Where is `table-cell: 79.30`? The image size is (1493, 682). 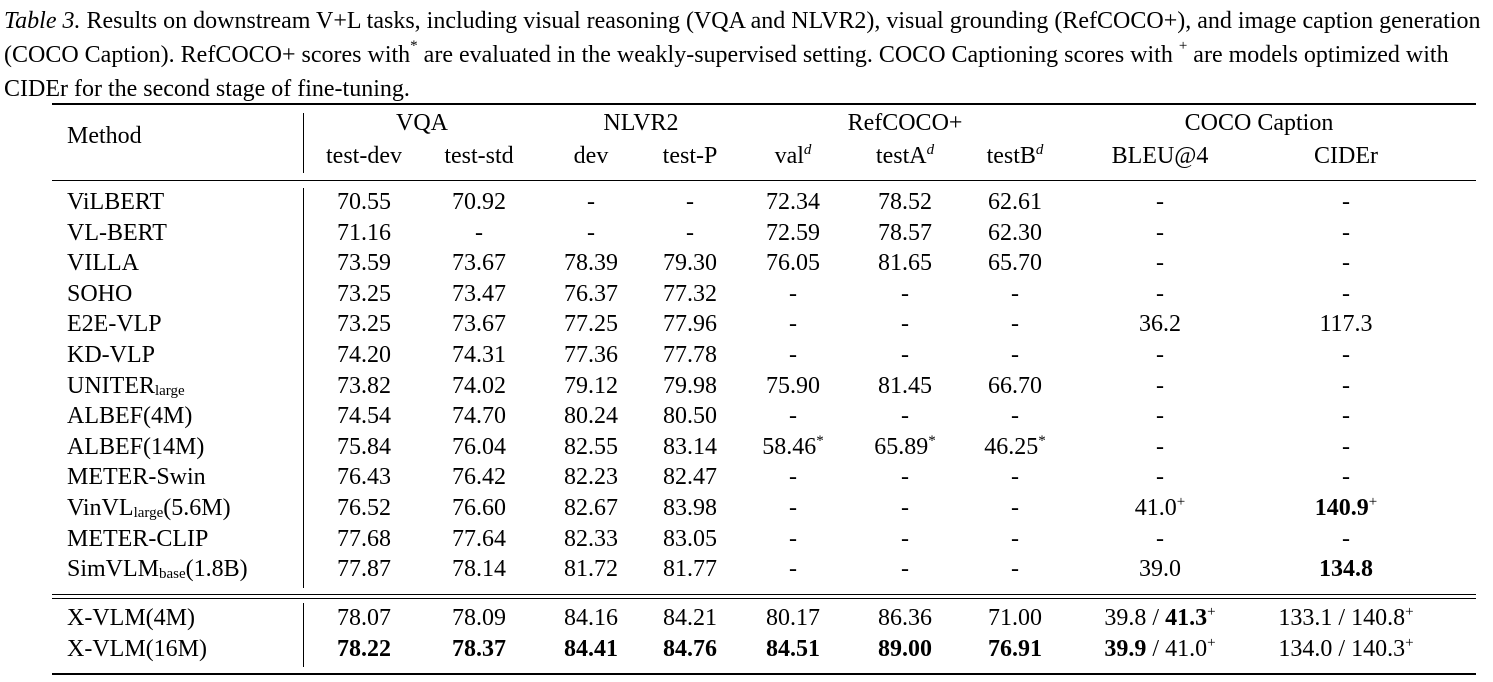 table-cell: 79.30 is located at coordinates (690, 263).